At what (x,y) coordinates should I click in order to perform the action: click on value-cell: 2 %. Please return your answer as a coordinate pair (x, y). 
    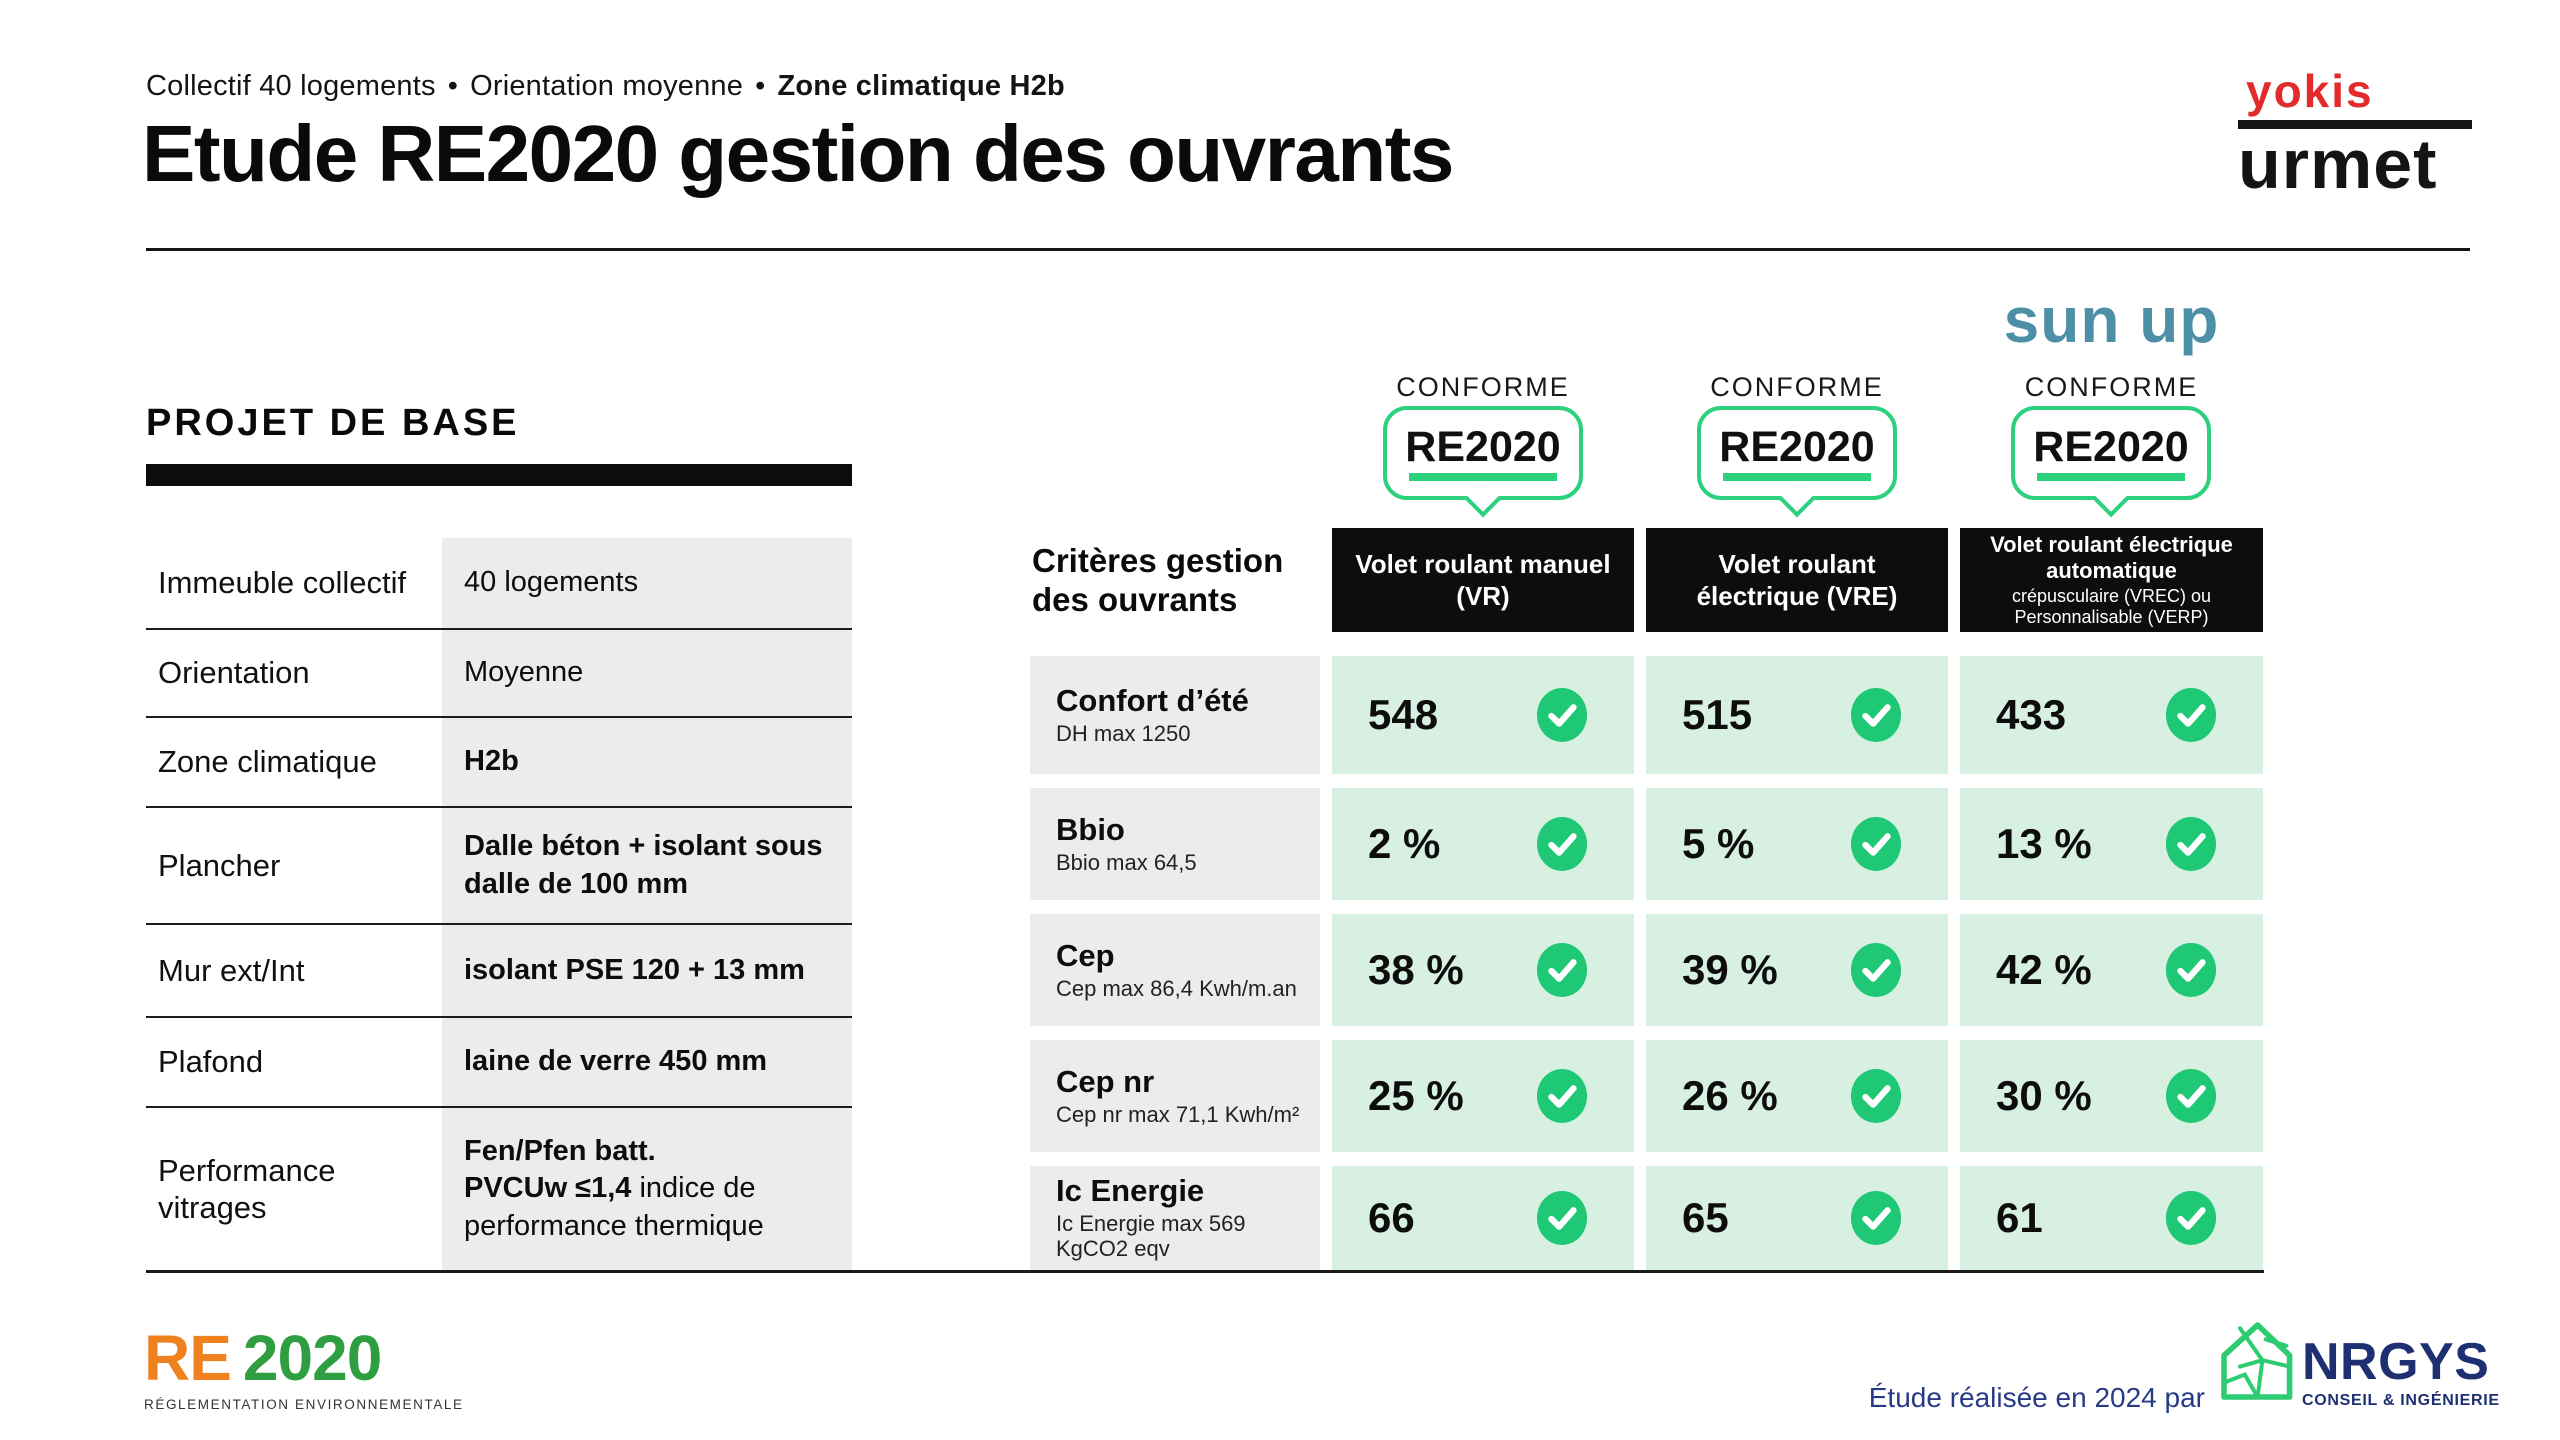
    Looking at the image, I should click on (1483, 844).